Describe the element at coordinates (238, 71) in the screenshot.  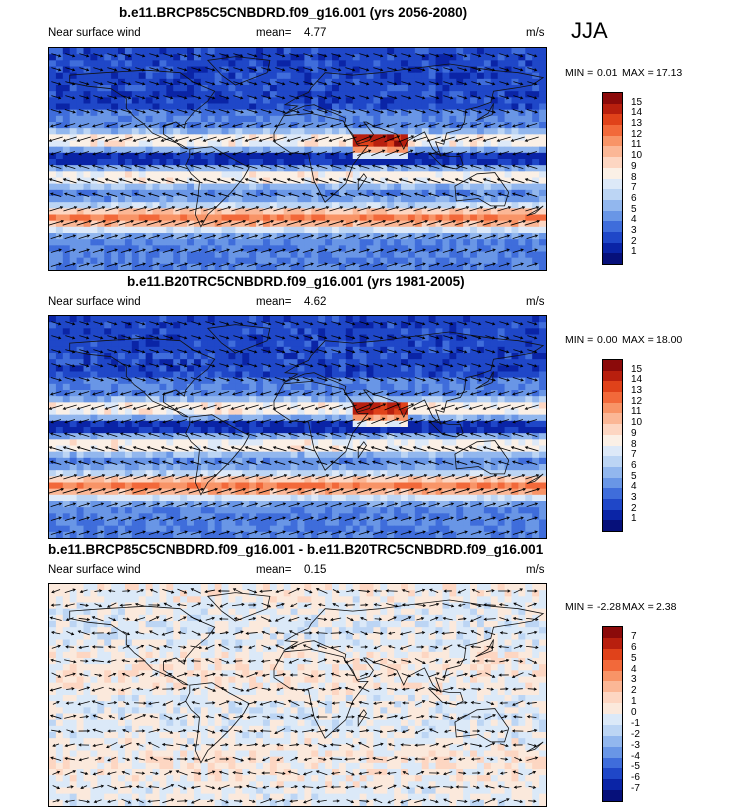
I see `coastline` at that location.